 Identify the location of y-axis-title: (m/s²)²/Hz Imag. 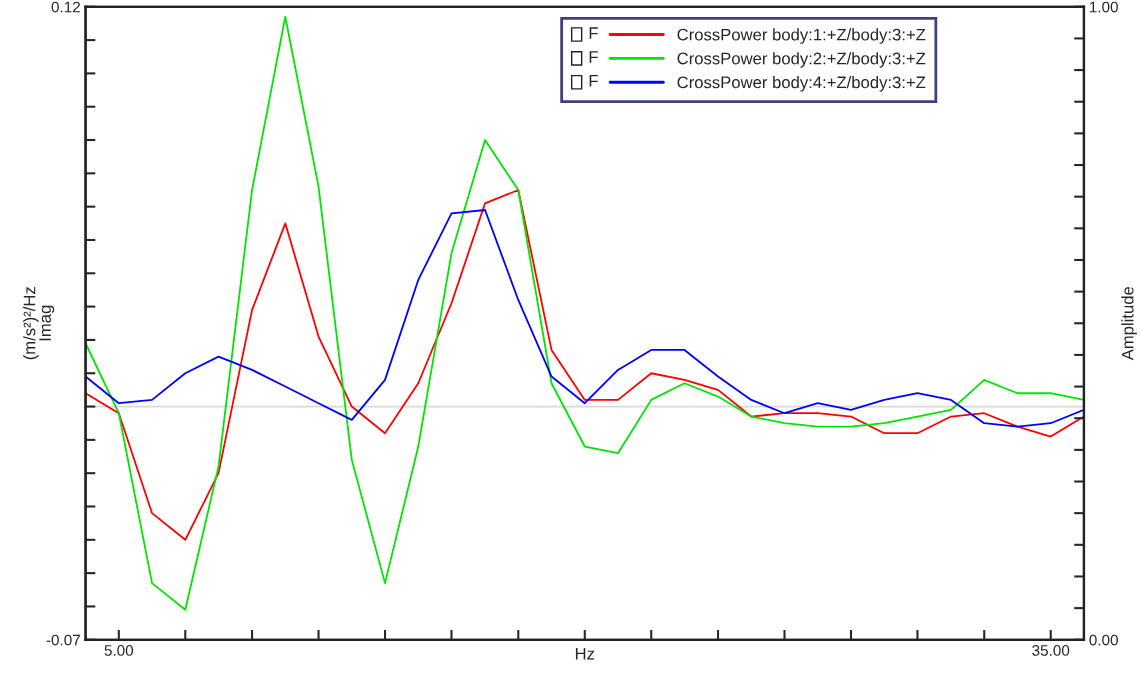
(39, 323).